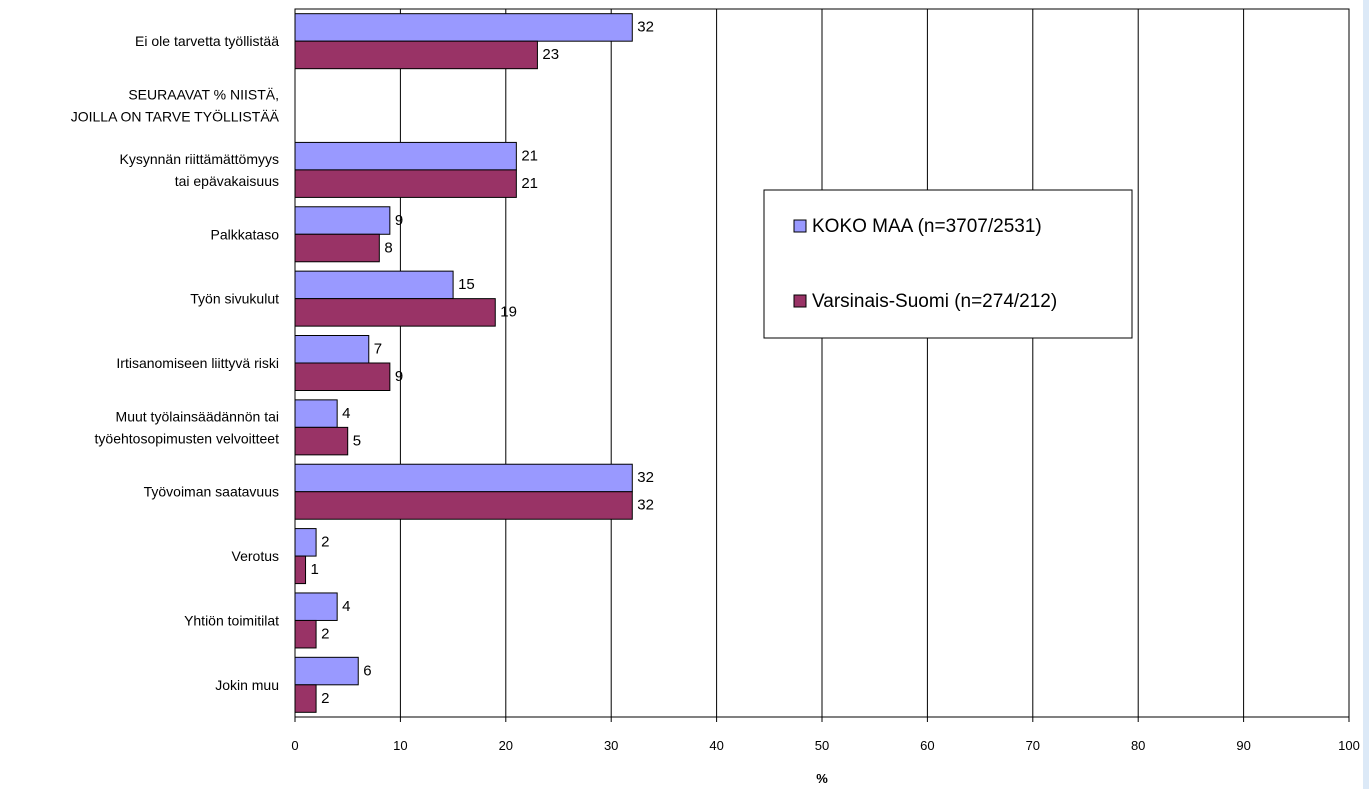  I want to click on category-label: tai epävakaisuus, so click(227, 181).